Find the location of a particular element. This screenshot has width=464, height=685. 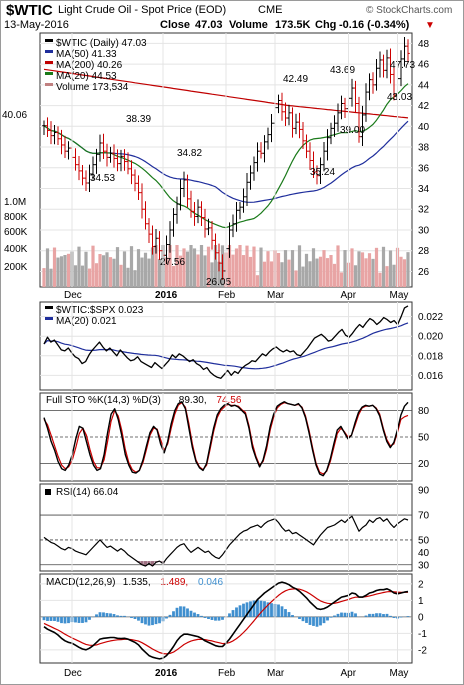

month-label-top: Feb is located at coordinates (227, 295).